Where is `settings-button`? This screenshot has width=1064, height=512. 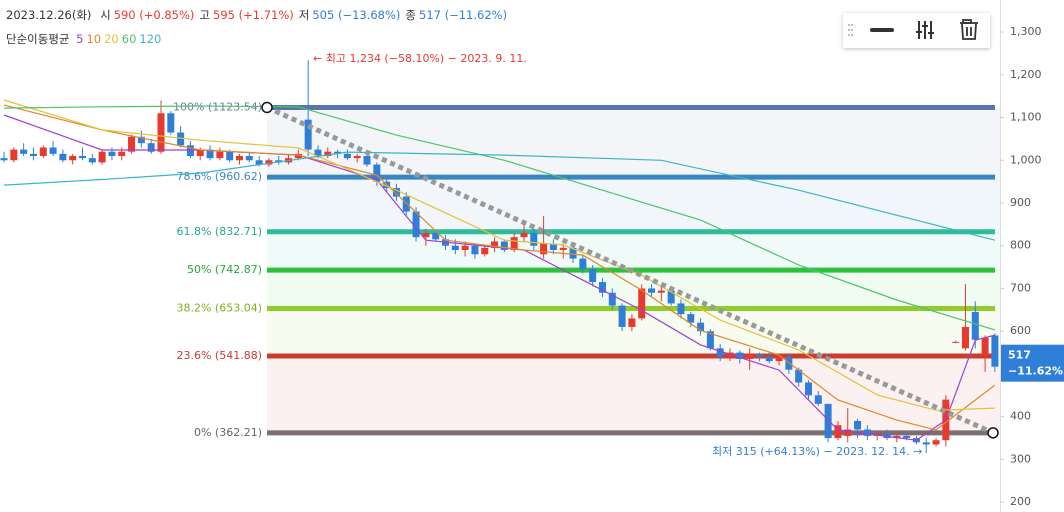
settings-button is located at coordinates (925, 30).